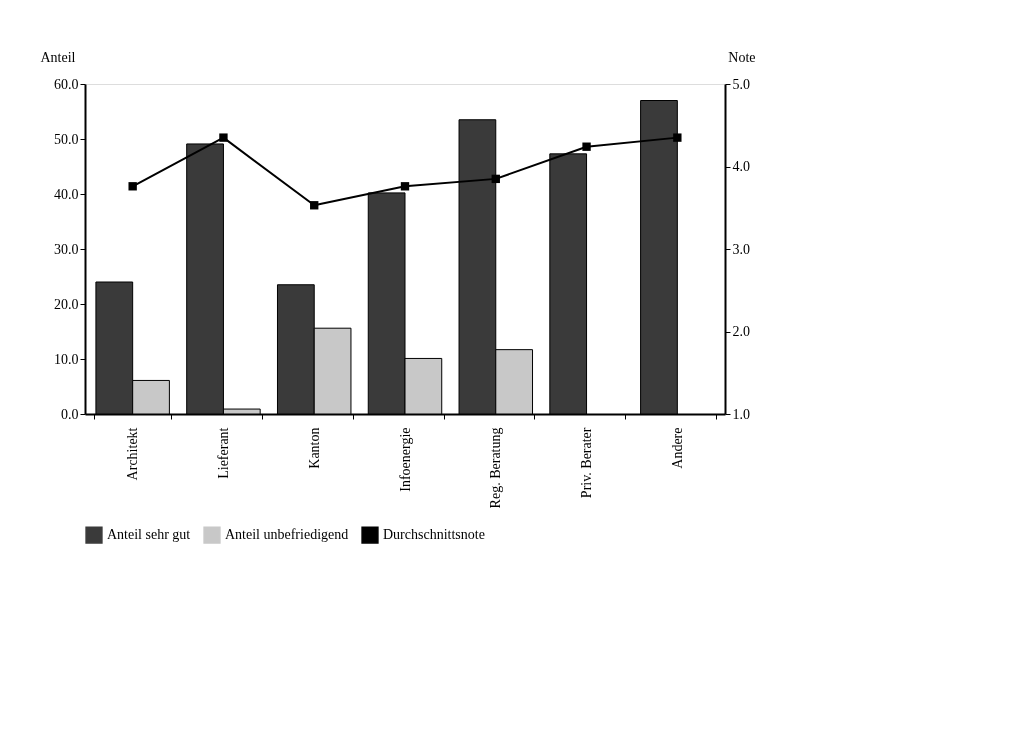 The image size is (1026, 734). What do you see at coordinates (677, 448) in the screenshot?
I see `x-tick-label: Andere` at bounding box center [677, 448].